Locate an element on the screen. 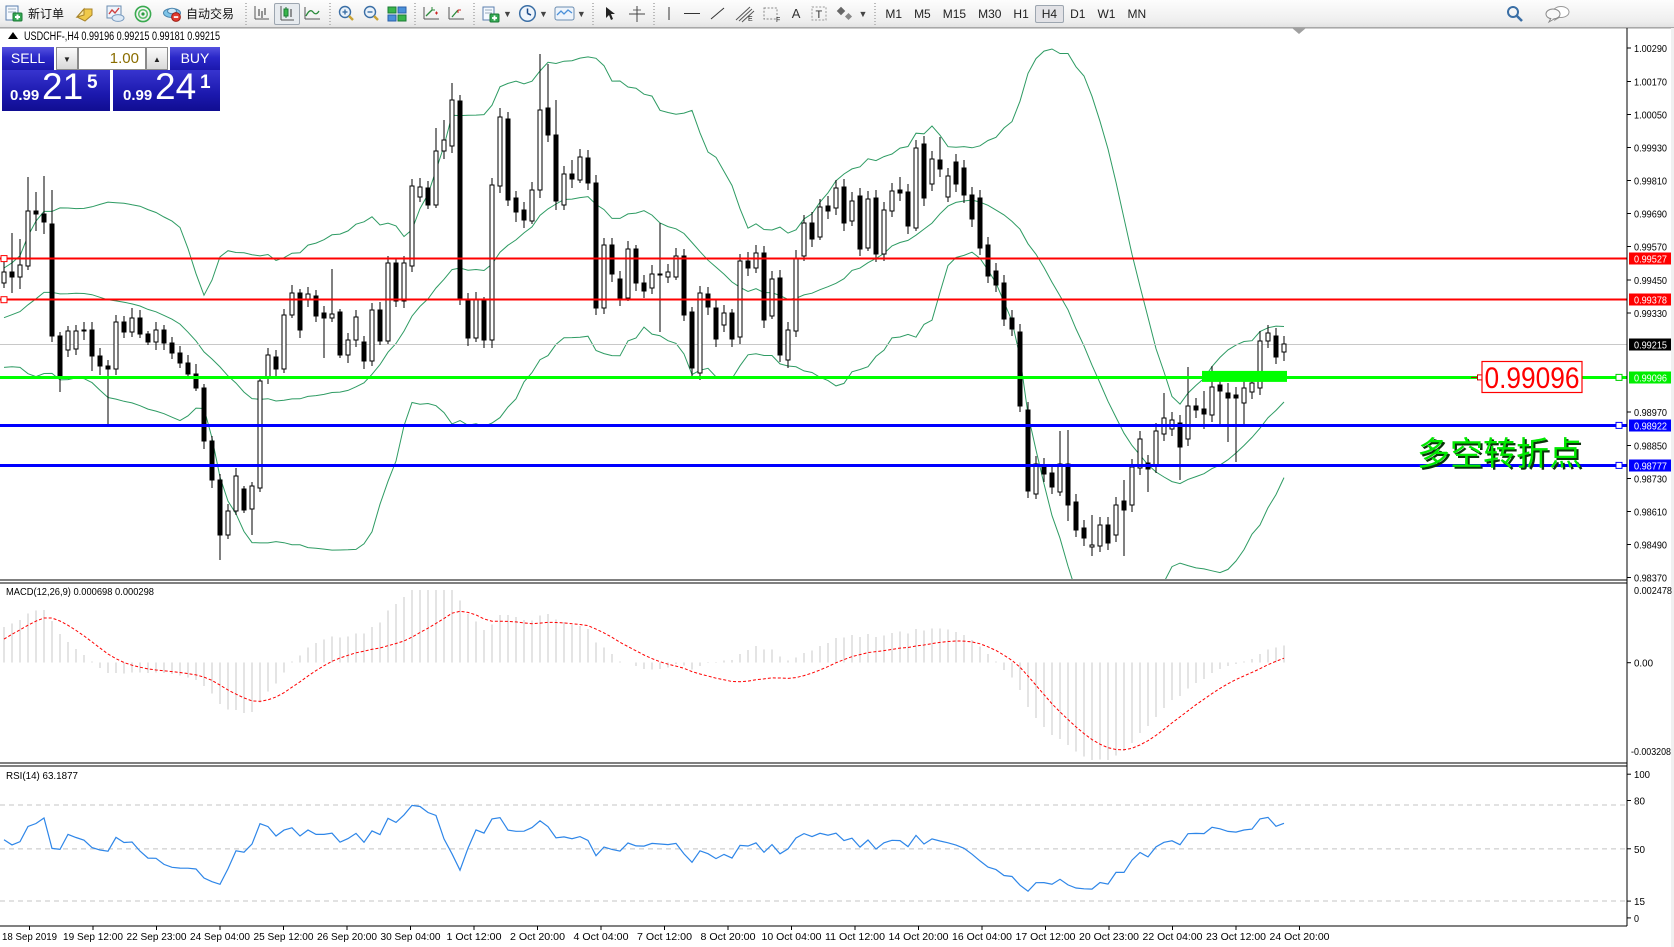  svg-text: 17 Oct 12:00 is located at coordinates (1046, 937).